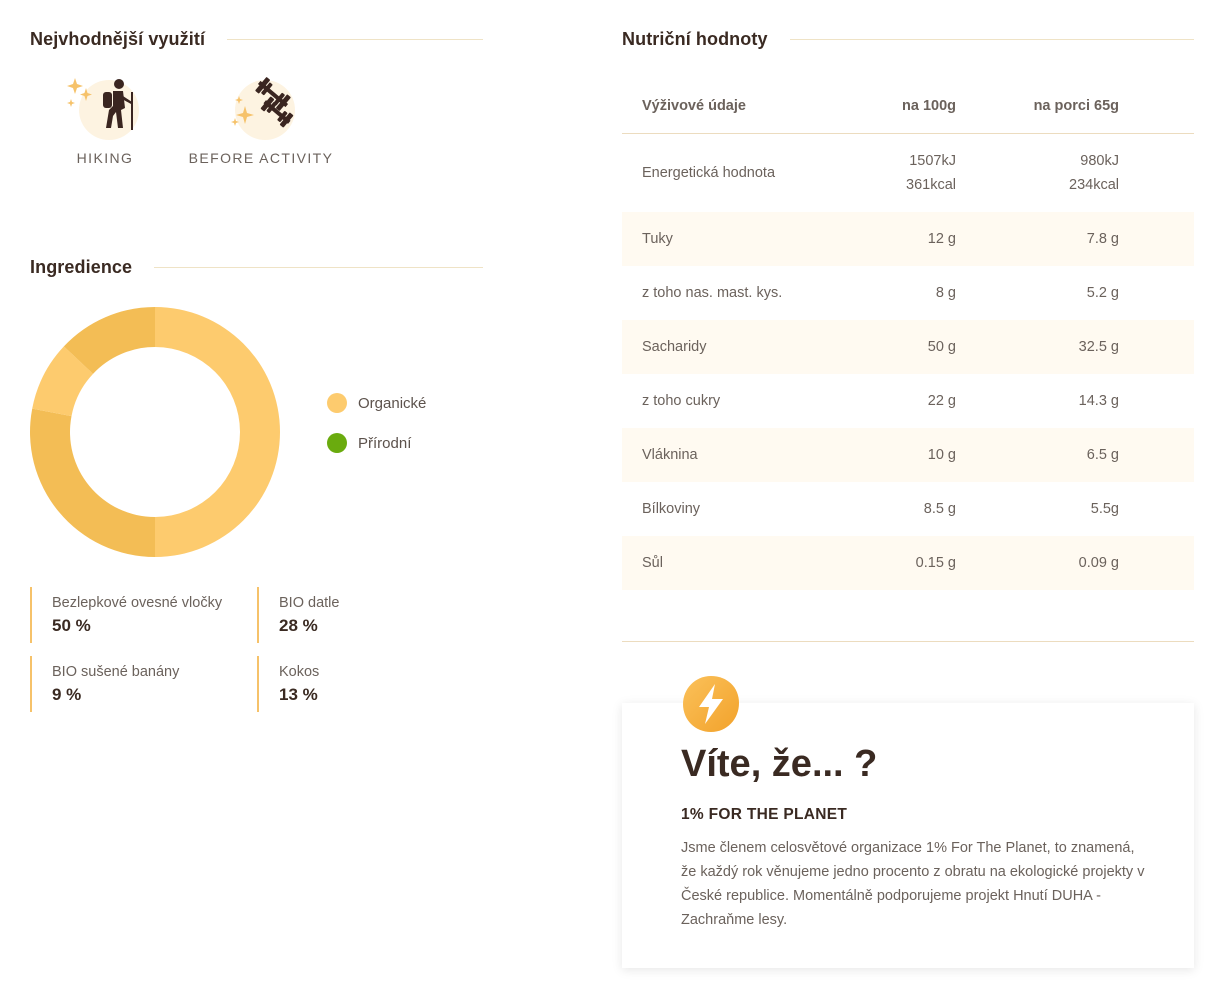  What do you see at coordinates (67, 694) in the screenshot?
I see `ingredient-percent: 9 %` at bounding box center [67, 694].